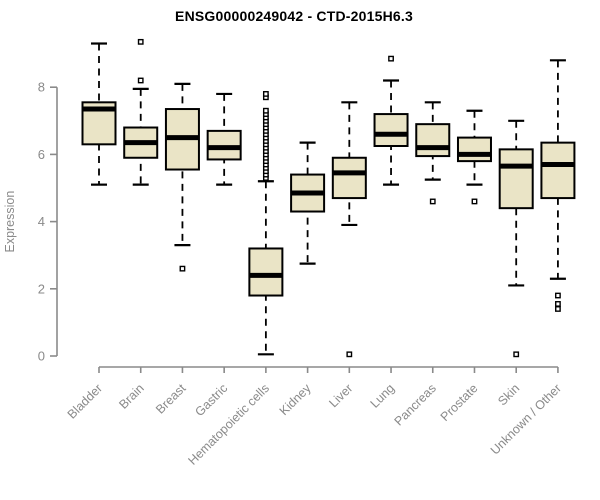  I want to click on boxplot-unknown-other, so click(558, 185).